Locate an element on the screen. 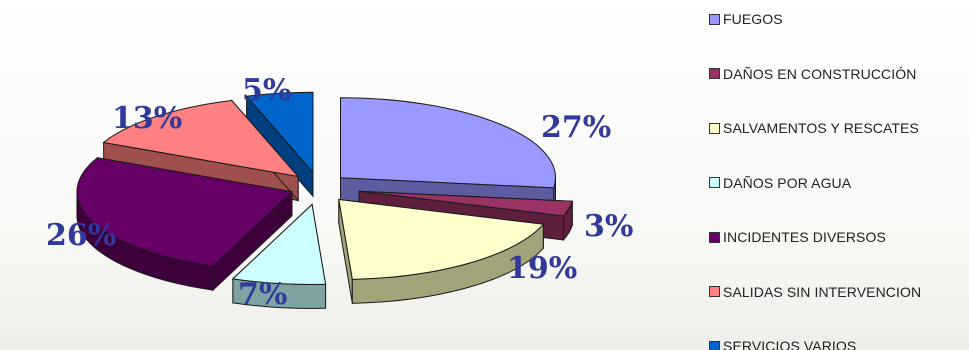 The height and width of the screenshot is (350, 969). legend-label: SERVICIOS VARIOS is located at coordinates (790, 344).